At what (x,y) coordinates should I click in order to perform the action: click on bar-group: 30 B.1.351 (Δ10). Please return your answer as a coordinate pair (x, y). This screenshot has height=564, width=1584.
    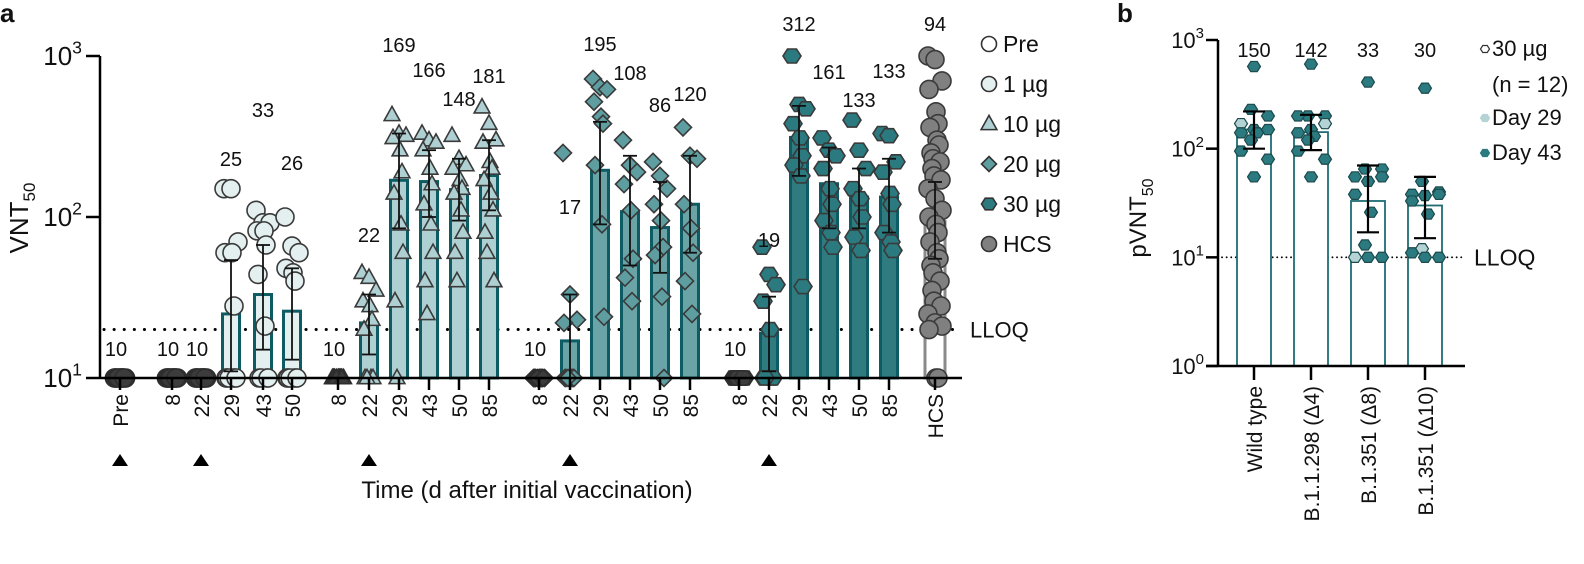
    Looking at the image, I should click on (1425, 278).